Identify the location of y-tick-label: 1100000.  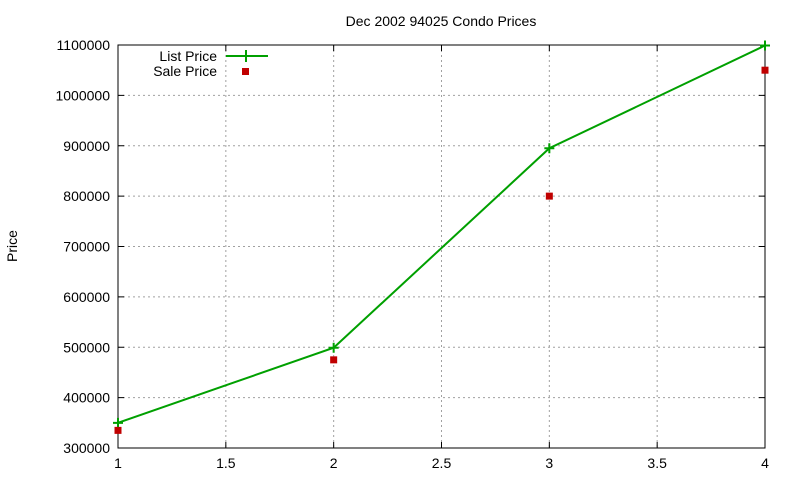
(84, 45).